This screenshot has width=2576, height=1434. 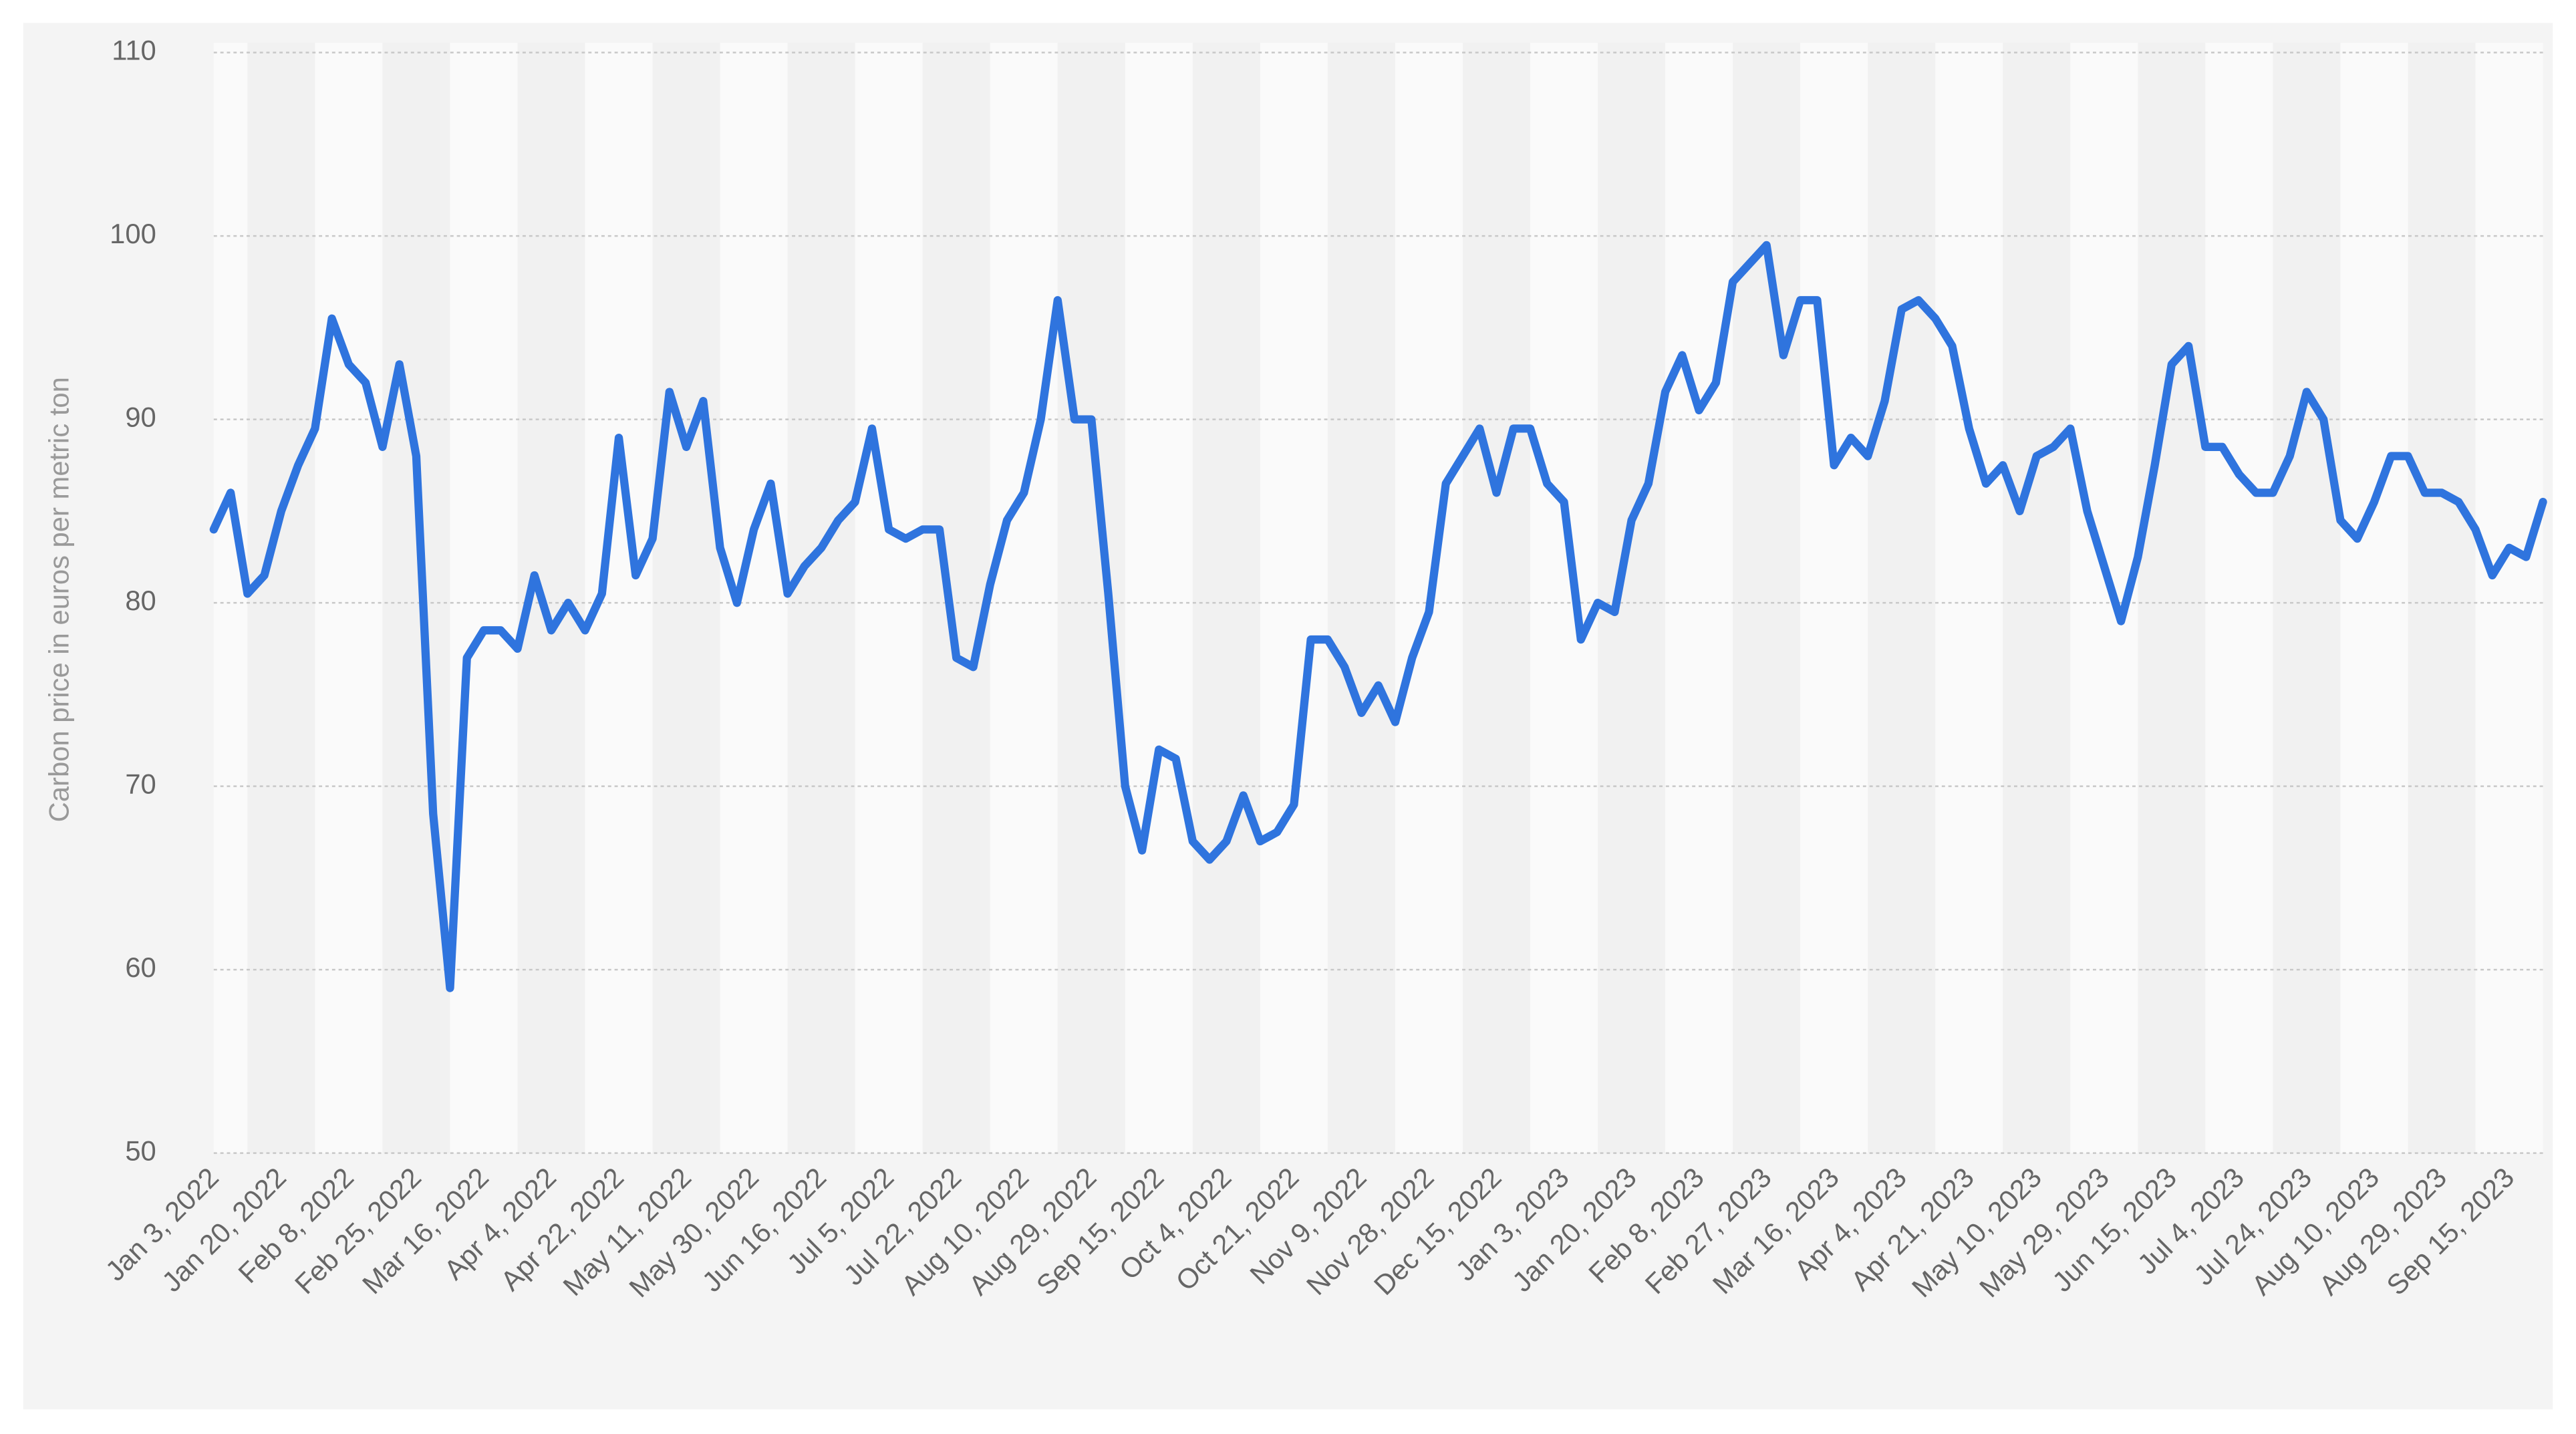 I want to click on y-tick-label: 50, so click(x=140, y=1151).